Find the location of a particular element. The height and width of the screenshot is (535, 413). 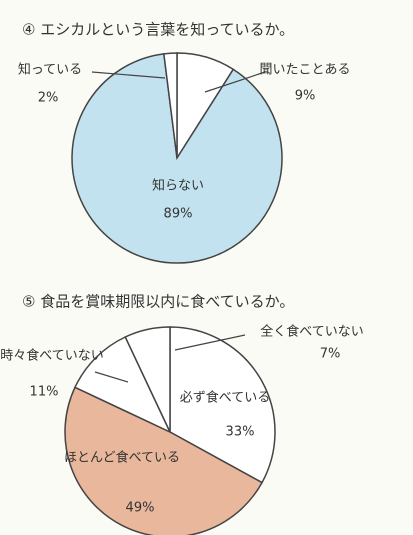

value-label: 89% is located at coordinates (178, 214).